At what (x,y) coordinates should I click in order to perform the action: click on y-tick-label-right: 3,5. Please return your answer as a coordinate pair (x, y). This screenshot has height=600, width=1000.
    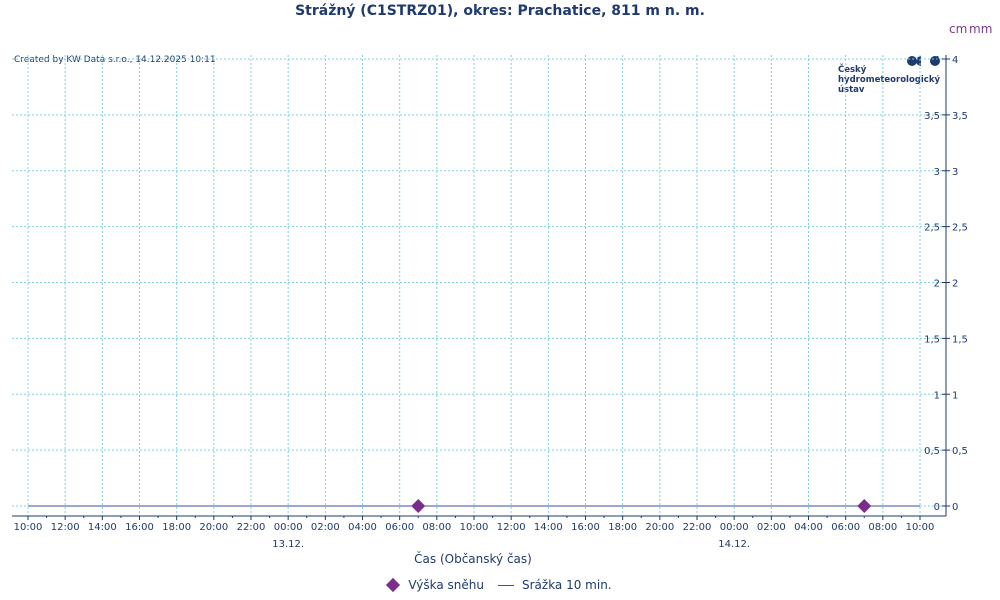
    Looking at the image, I should click on (960, 116).